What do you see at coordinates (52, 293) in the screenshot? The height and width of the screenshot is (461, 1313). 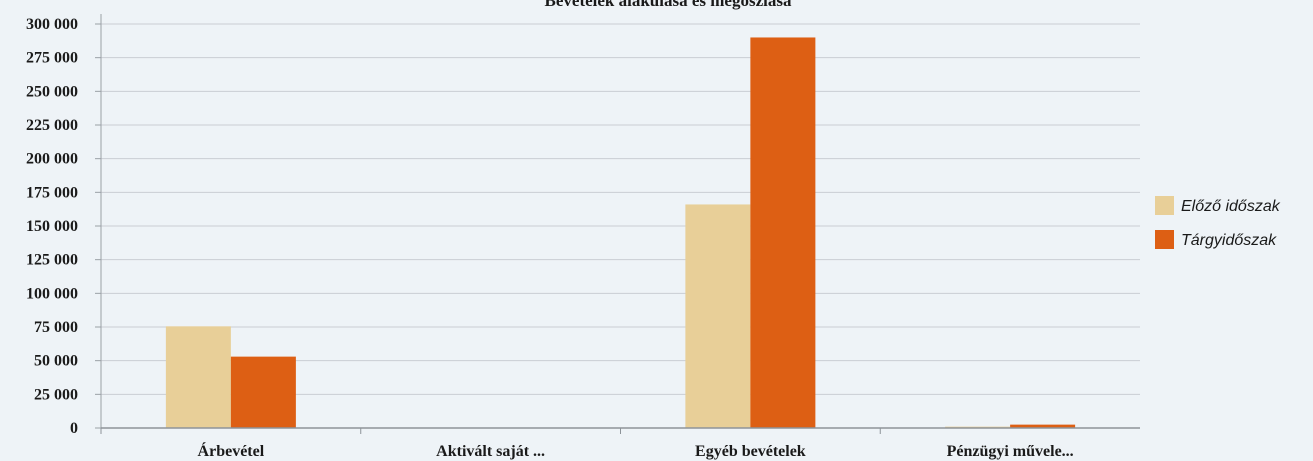 I see `y-tick-label: 100 000` at bounding box center [52, 293].